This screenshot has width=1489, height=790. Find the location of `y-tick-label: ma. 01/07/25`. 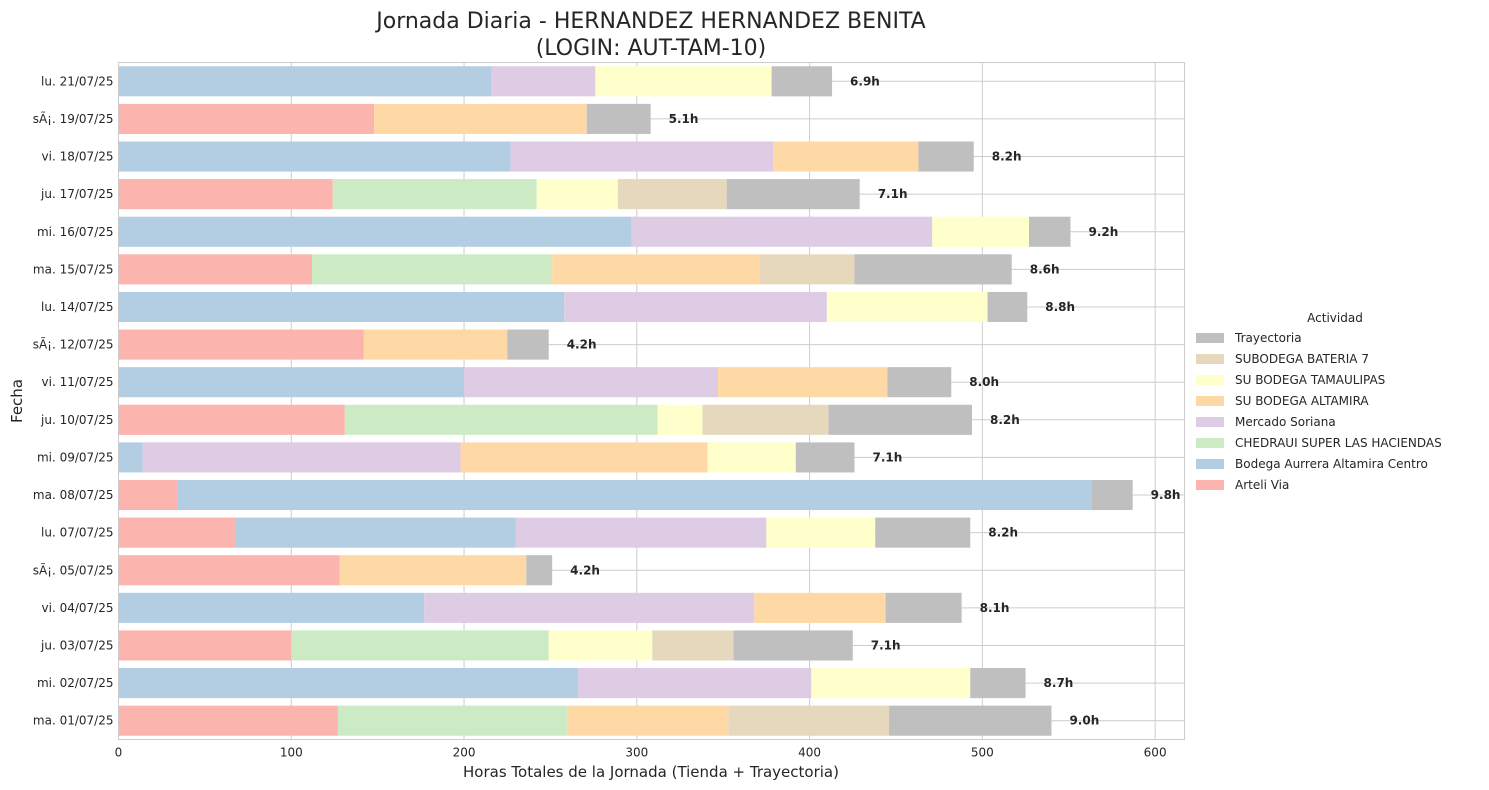

y-tick-label: ma. 01/07/25 is located at coordinates (73, 721).